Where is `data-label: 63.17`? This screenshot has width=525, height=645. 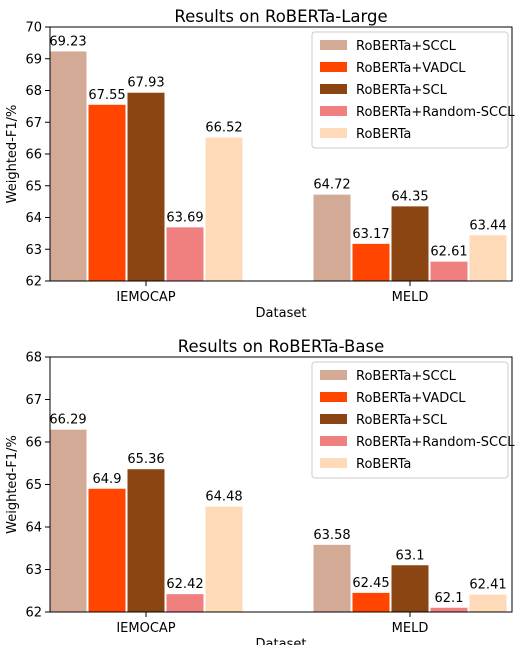 data-label: 63.17 is located at coordinates (370, 234).